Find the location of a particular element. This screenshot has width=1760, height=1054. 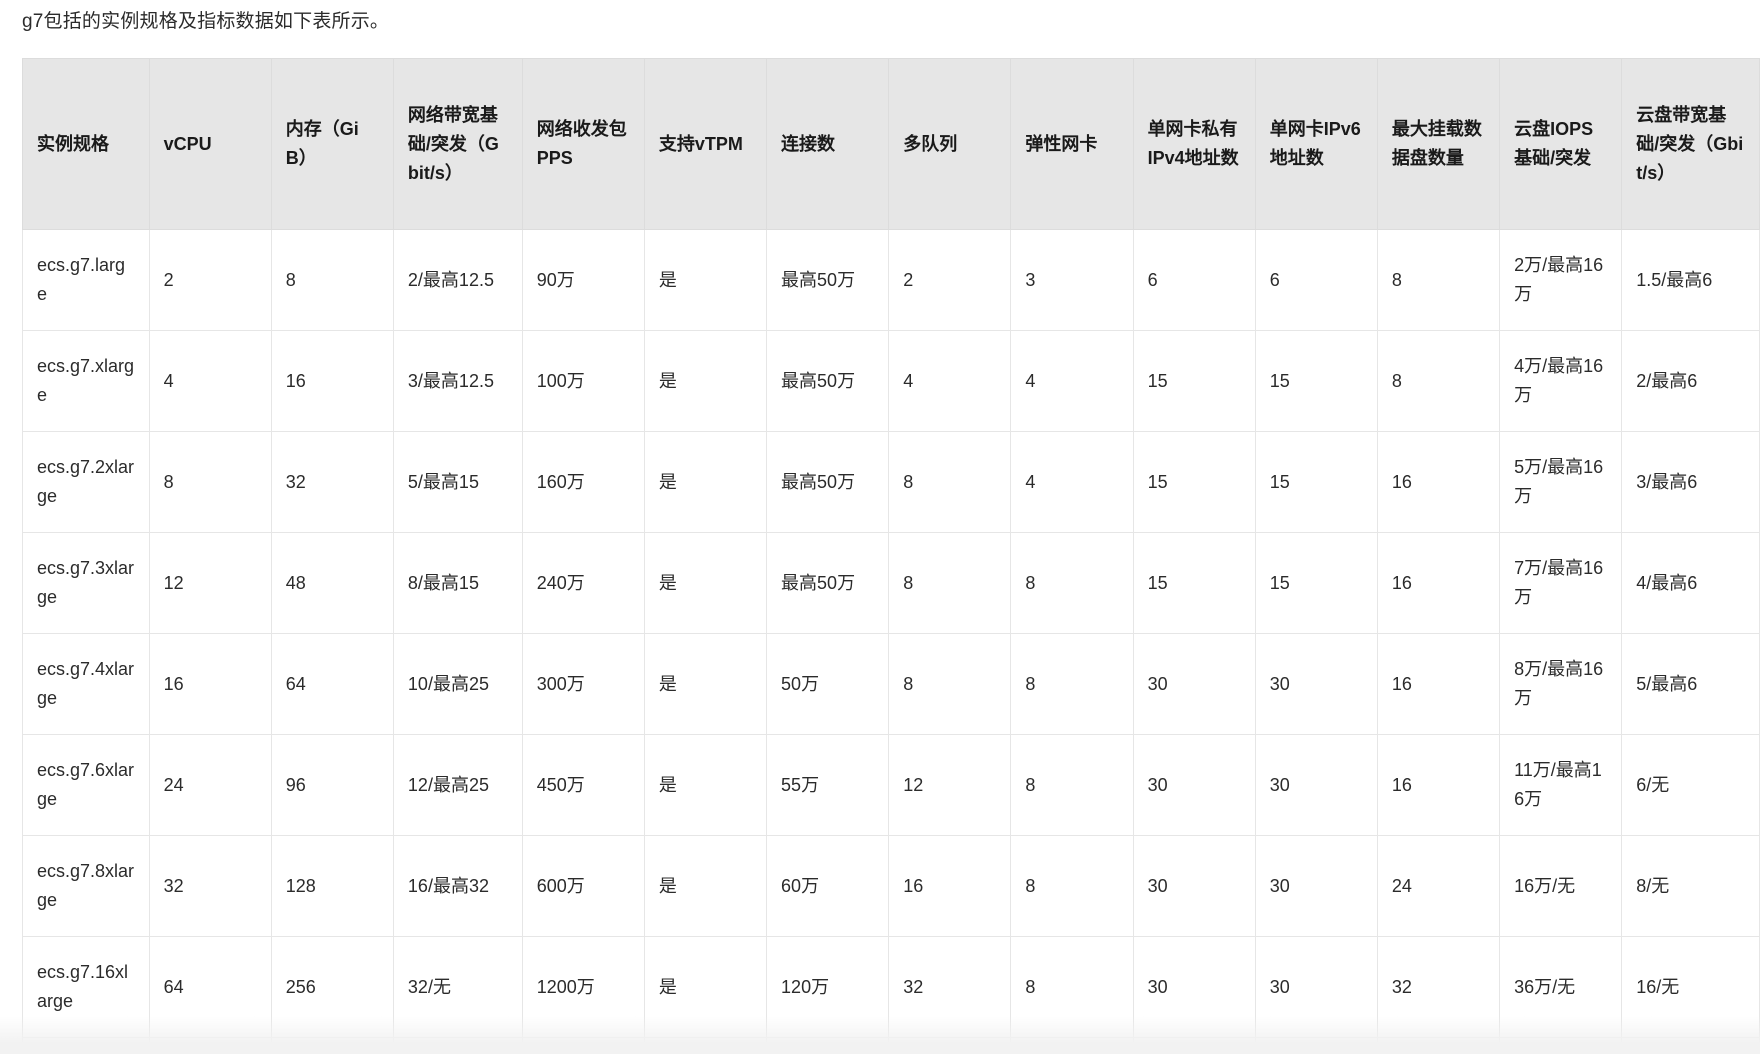

cell-connections: 240万 is located at coordinates (828, 1045).